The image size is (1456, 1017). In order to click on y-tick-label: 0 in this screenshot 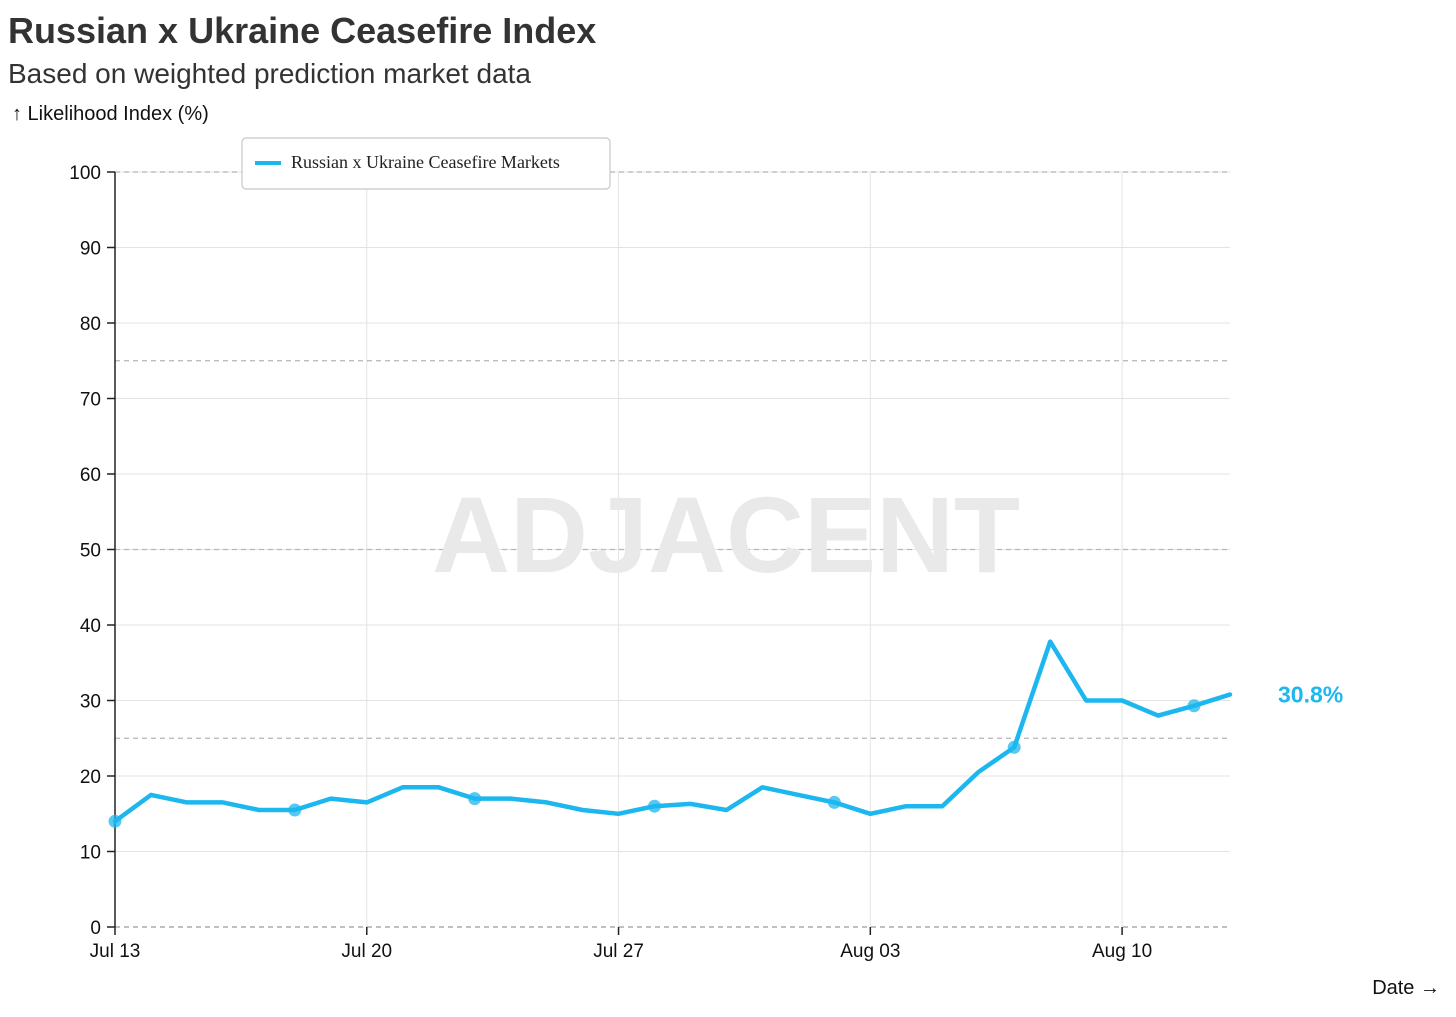, I will do `click(95, 928)`.